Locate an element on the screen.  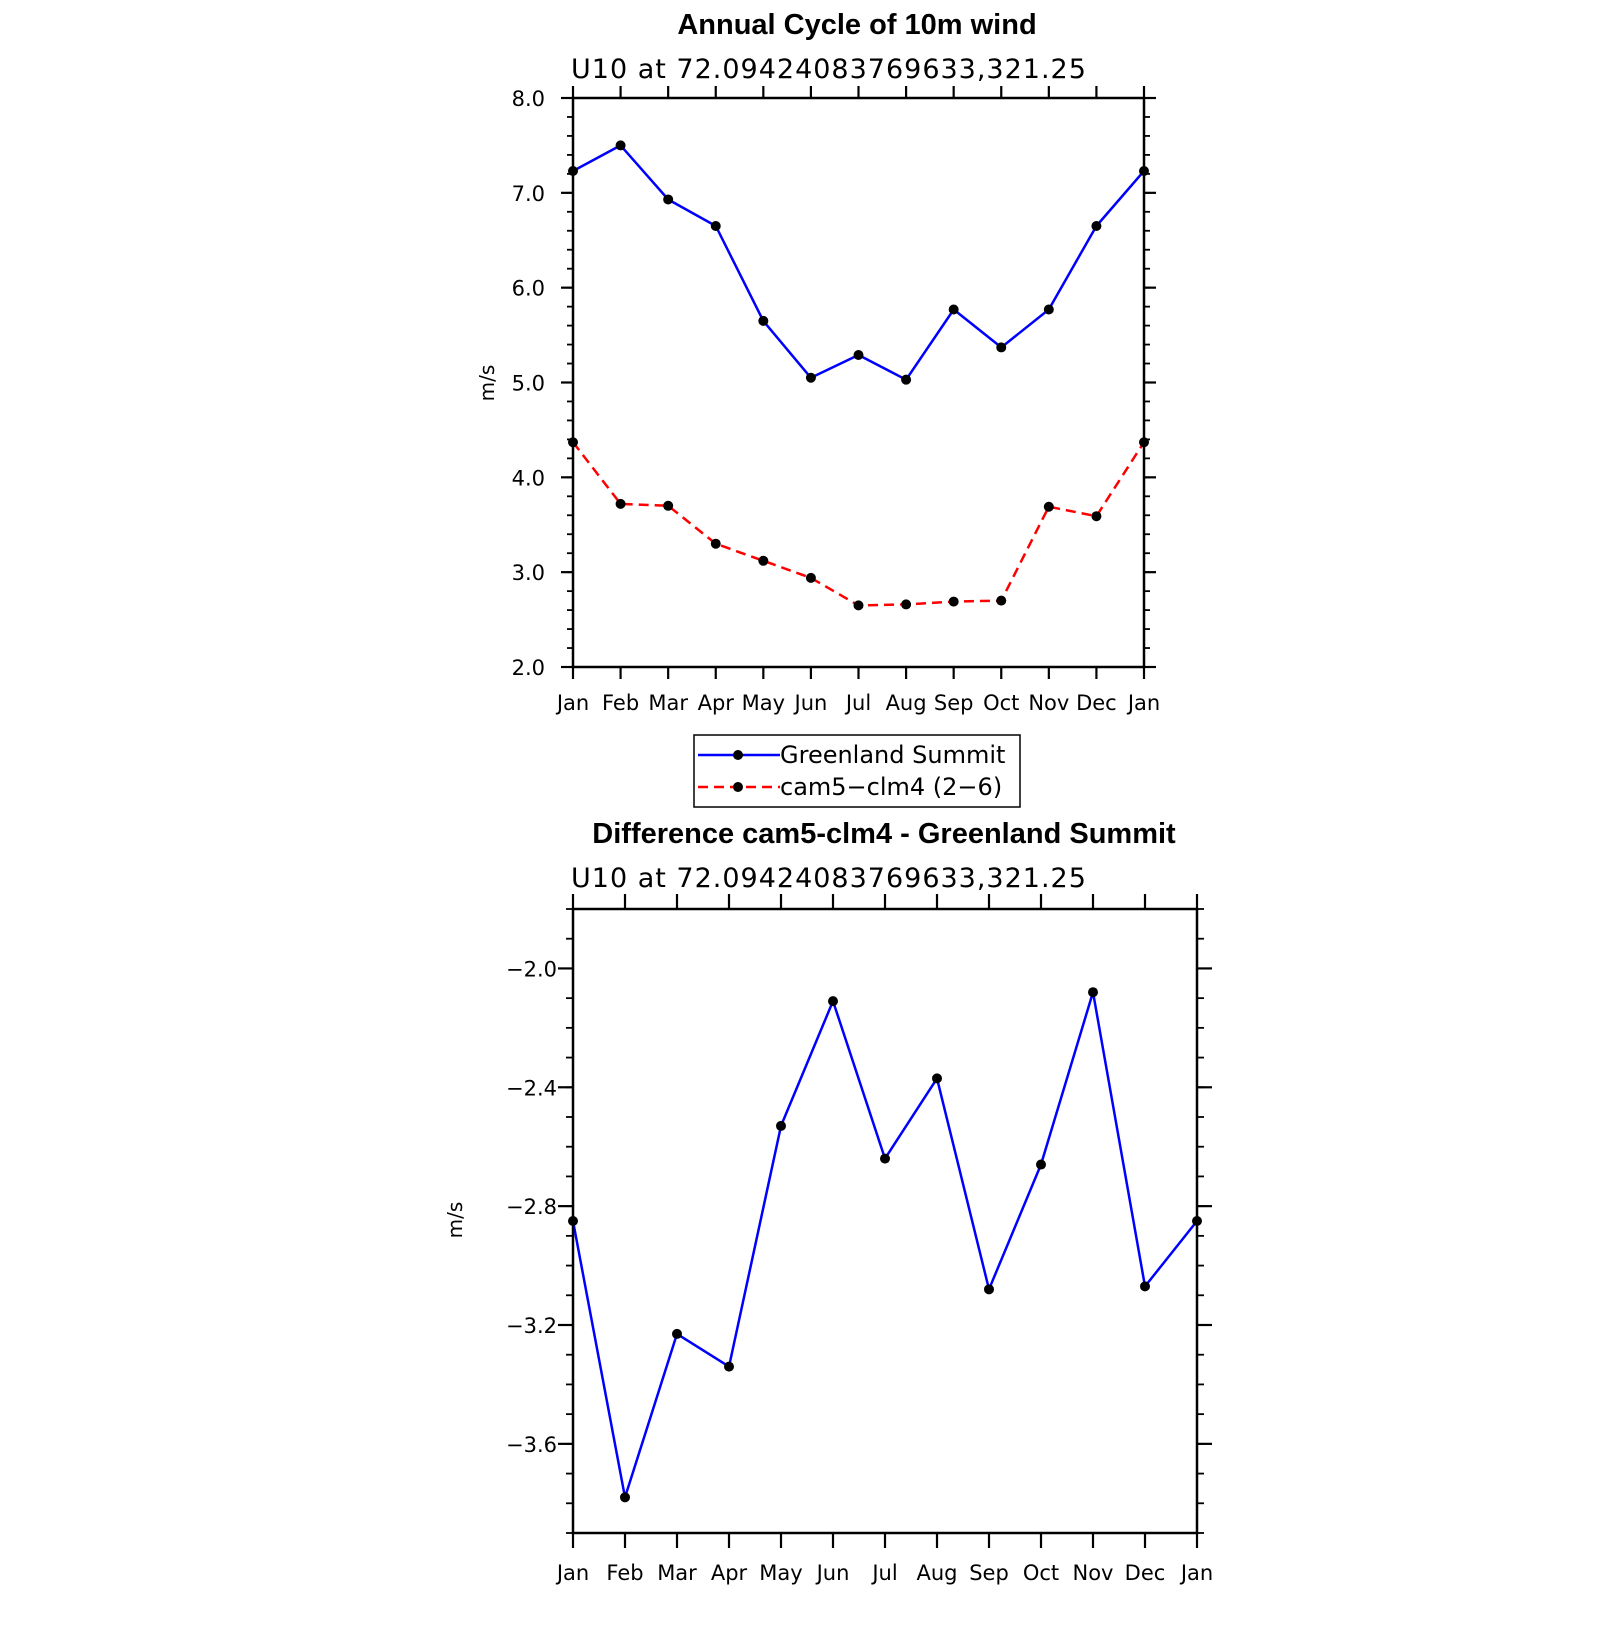
legend-box is located at coordinates (857, 771).